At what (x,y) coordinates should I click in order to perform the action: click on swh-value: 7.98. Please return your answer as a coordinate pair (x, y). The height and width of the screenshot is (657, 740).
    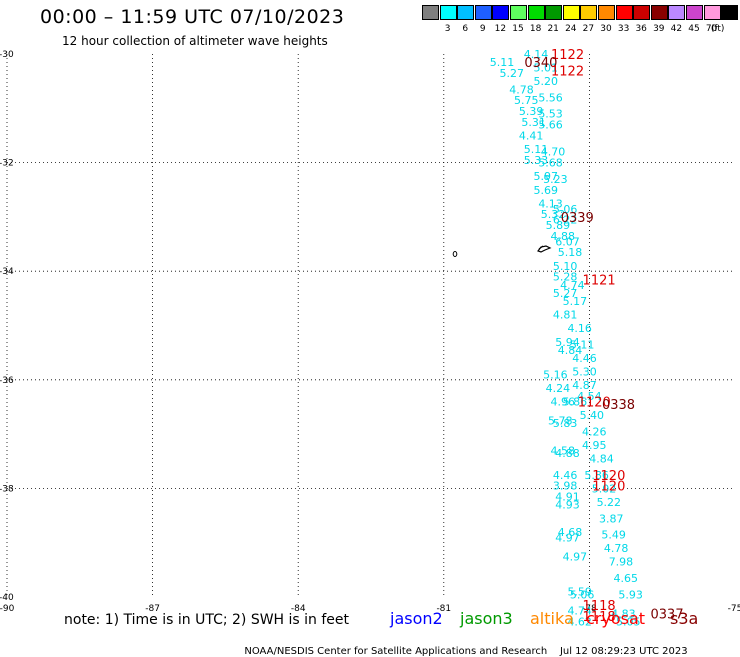
    Looking at the image, I should click on (621, 562).